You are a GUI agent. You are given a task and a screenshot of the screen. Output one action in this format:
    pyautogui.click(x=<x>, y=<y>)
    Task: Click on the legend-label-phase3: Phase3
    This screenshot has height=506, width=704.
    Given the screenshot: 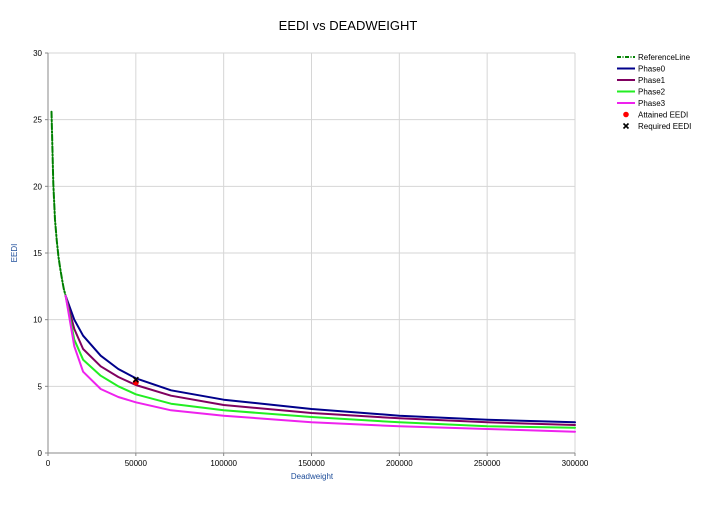 What is the action you would take?
    pyautogui.click(x=652, y=103)
    